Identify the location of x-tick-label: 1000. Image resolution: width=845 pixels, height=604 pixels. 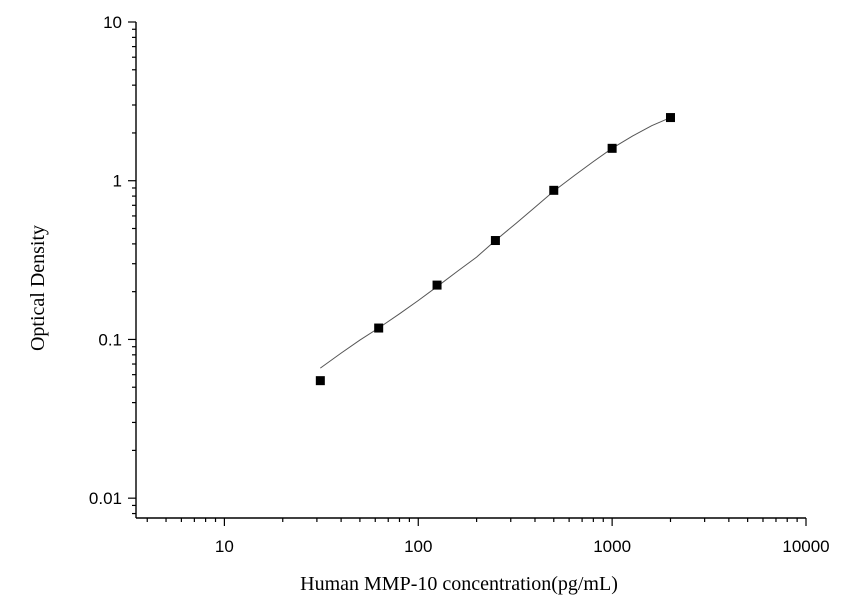
(612, 546).